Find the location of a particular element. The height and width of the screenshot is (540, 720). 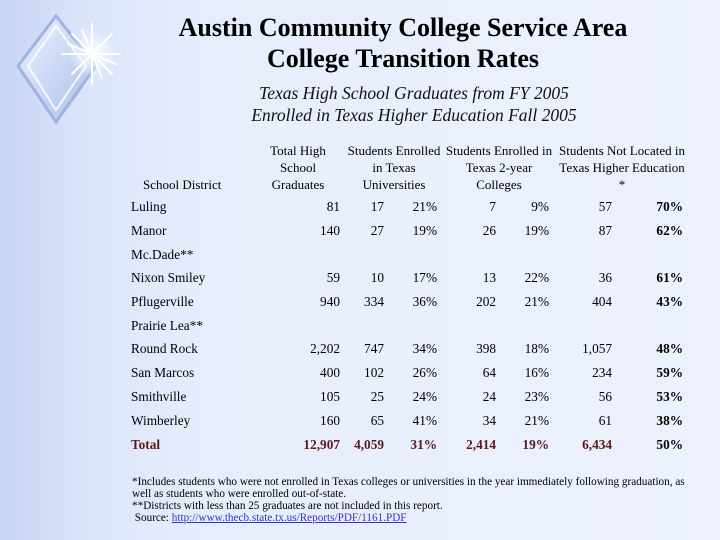

source-label: Source: is located at coordinates (153, 518).